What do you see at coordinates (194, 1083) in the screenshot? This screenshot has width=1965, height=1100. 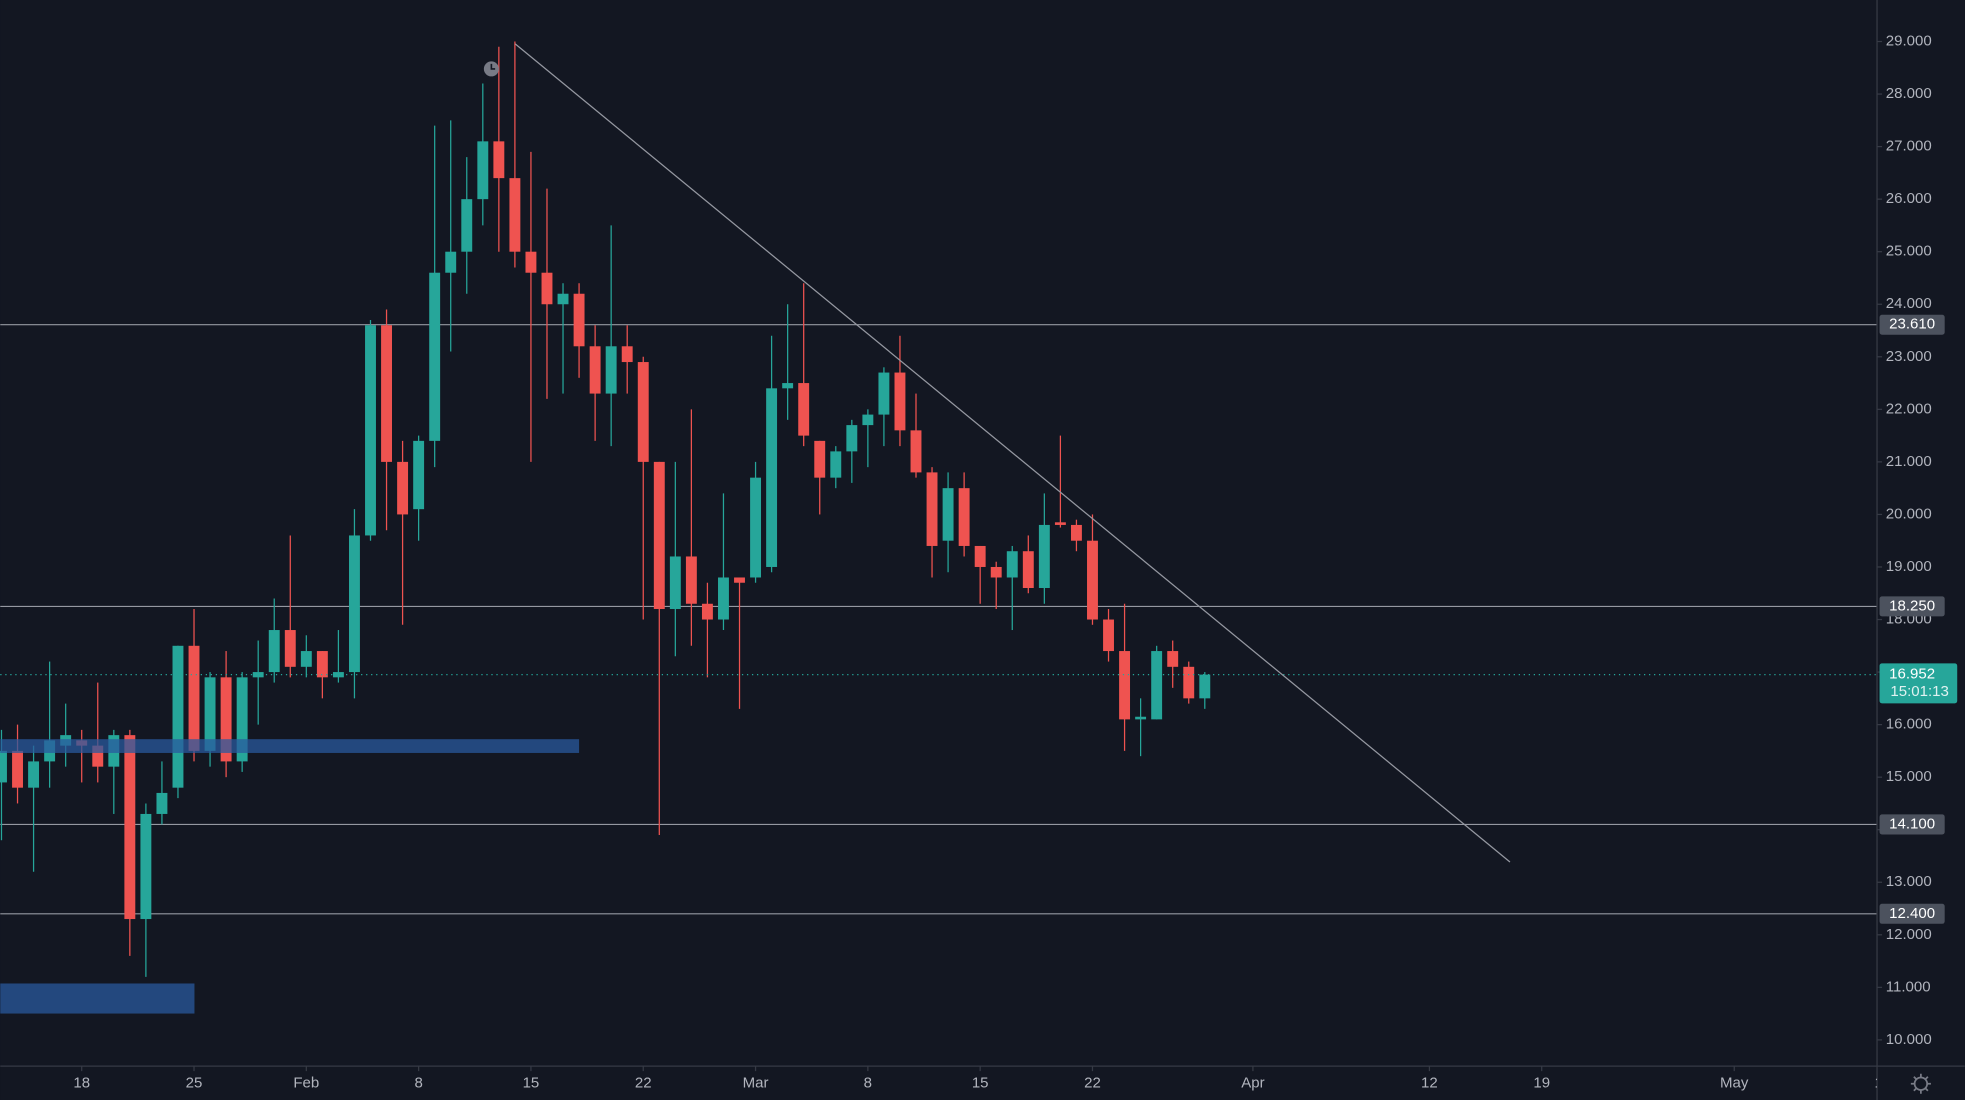 I see `x-tick-label: 25` at bounding box center [194, 1083].